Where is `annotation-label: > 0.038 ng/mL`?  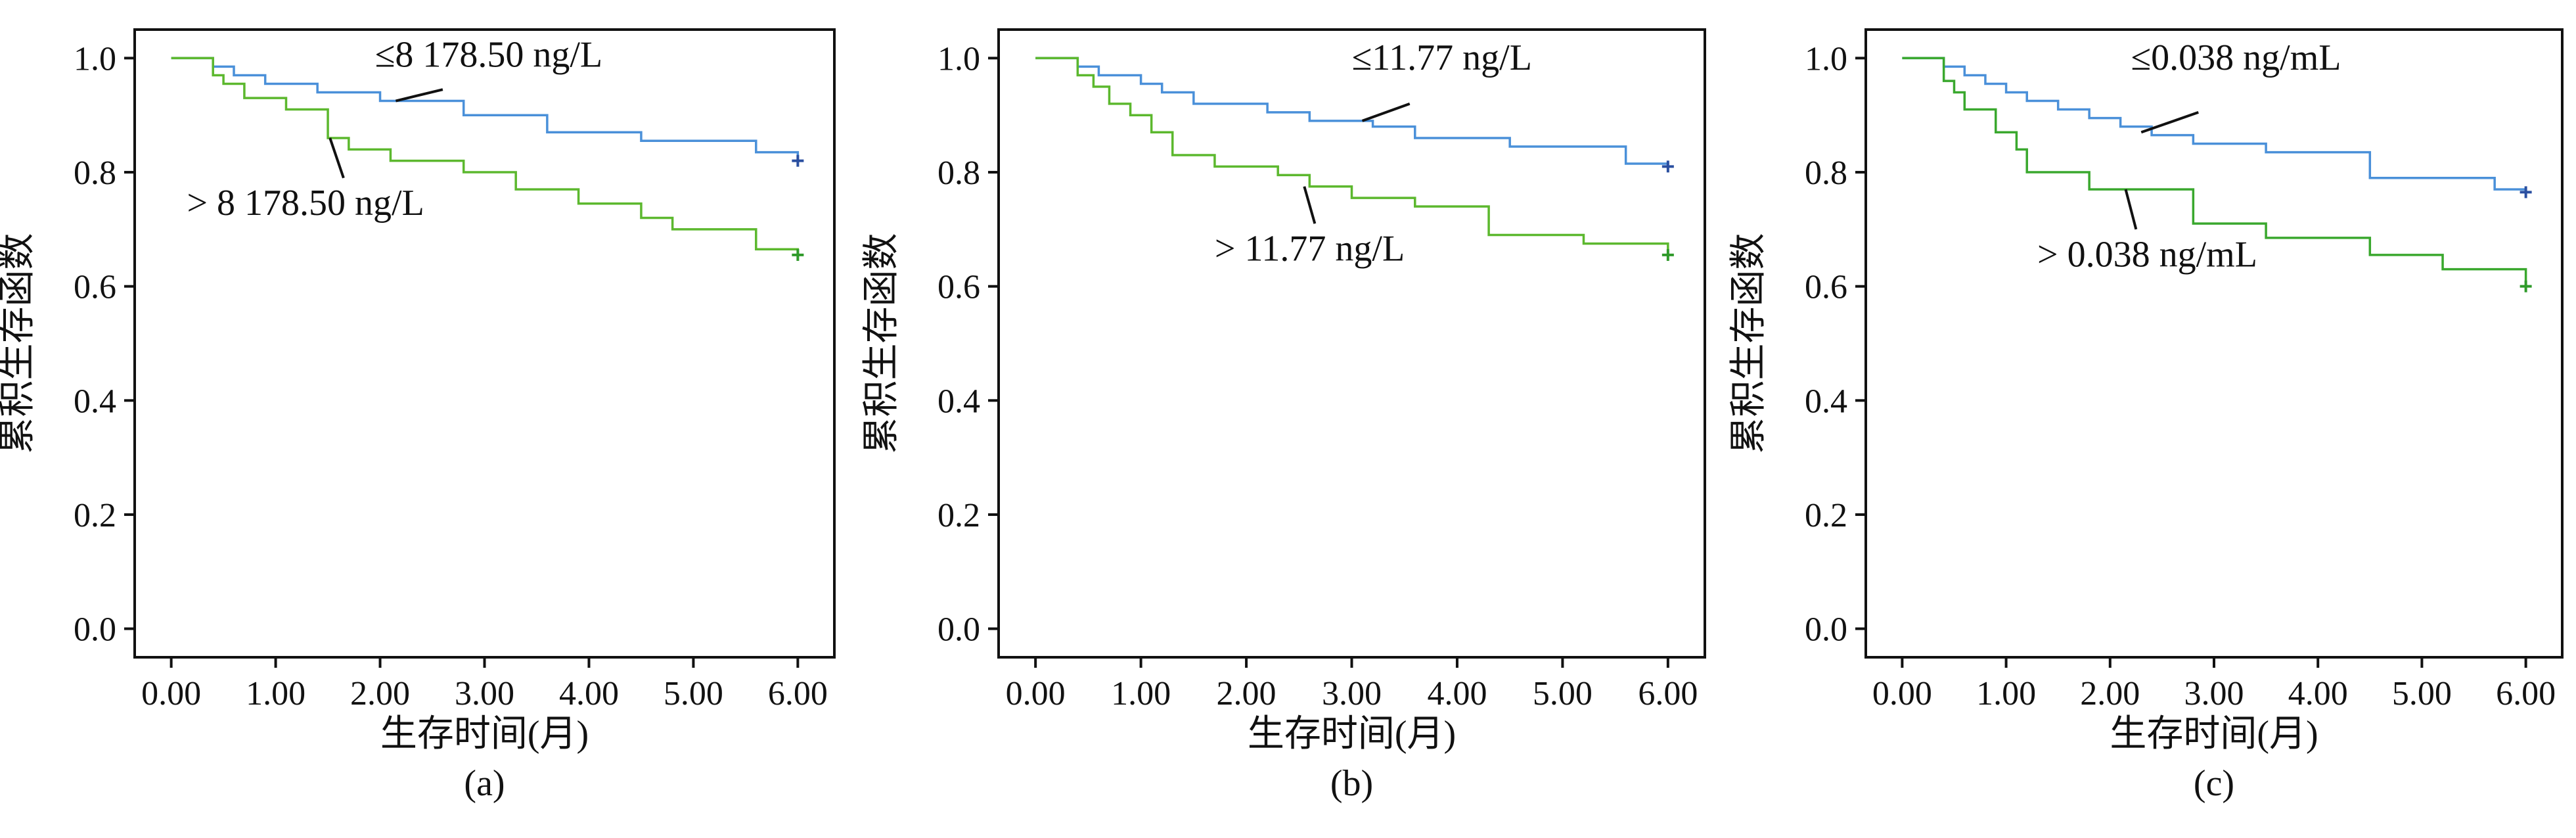
annotation-label: > 0.038 ng/mL is located at coordinates (2147, 254).